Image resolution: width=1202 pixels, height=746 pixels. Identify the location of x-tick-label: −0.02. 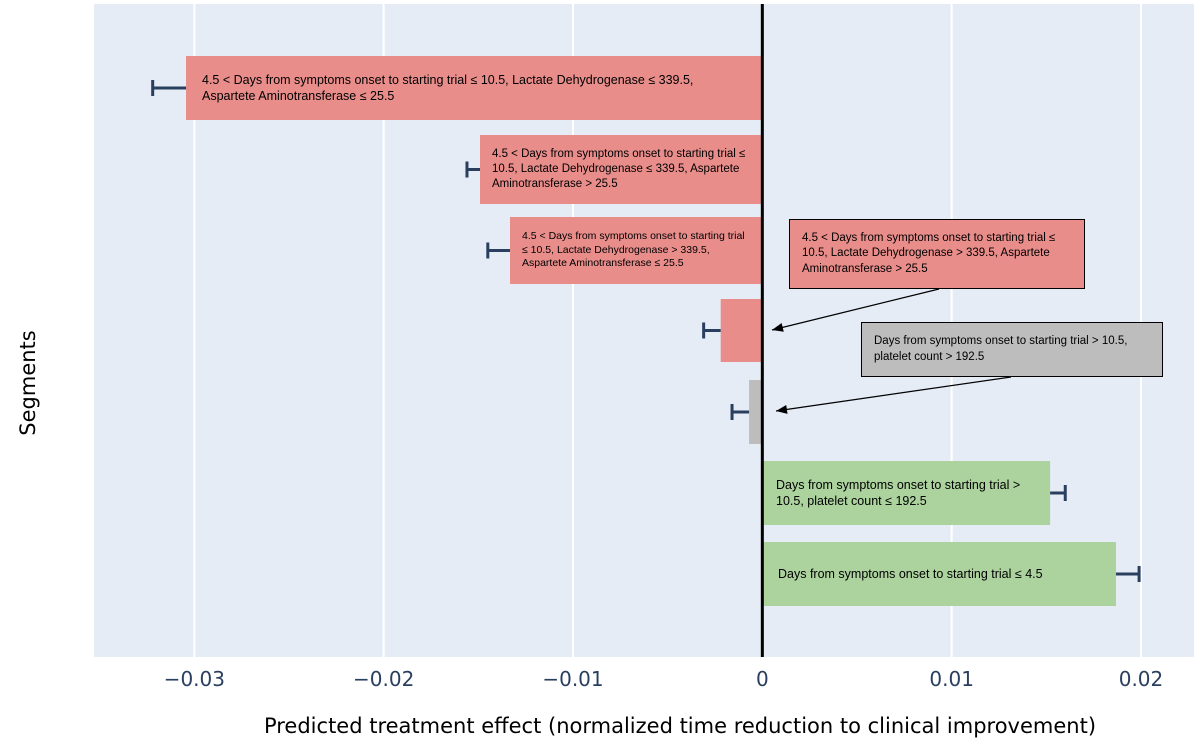
(383, 679).